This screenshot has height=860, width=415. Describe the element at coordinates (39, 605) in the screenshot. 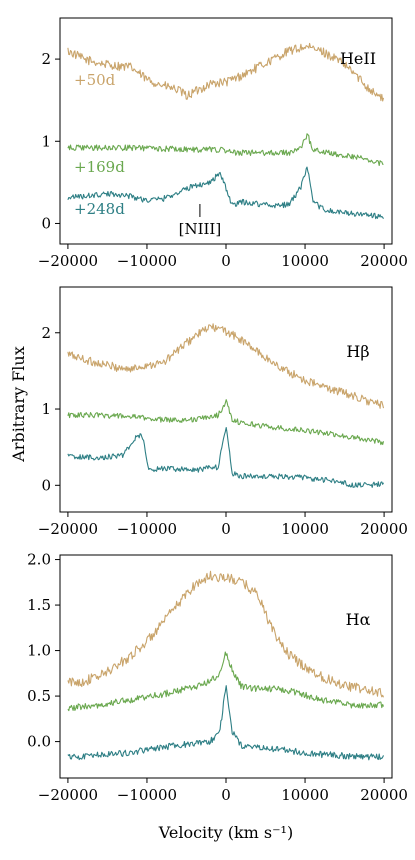

I see `y-tick-label: 1.5` at that location.